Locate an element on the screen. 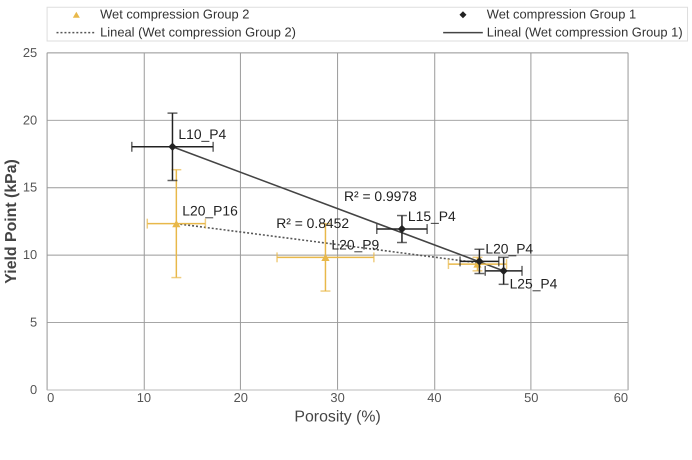  annotation: L10_P4 is located at coordinates (202, 134).